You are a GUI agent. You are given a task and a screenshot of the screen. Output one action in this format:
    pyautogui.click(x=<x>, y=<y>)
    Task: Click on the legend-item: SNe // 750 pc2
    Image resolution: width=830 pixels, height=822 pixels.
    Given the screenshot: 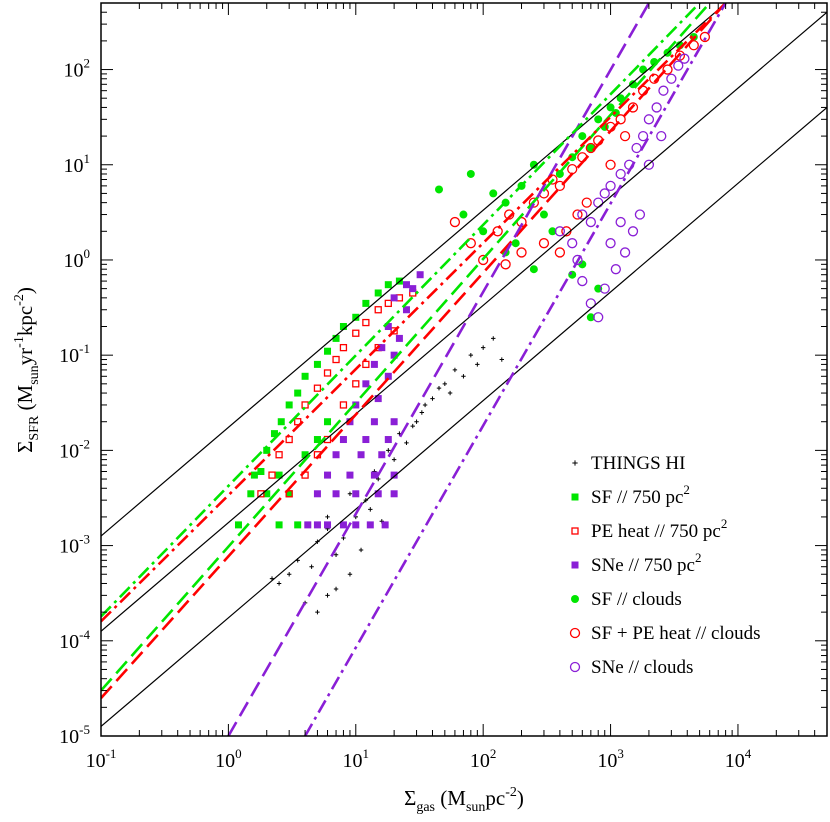 What is the action you would take?
    pyautogui.click(x=636, y=563)
    